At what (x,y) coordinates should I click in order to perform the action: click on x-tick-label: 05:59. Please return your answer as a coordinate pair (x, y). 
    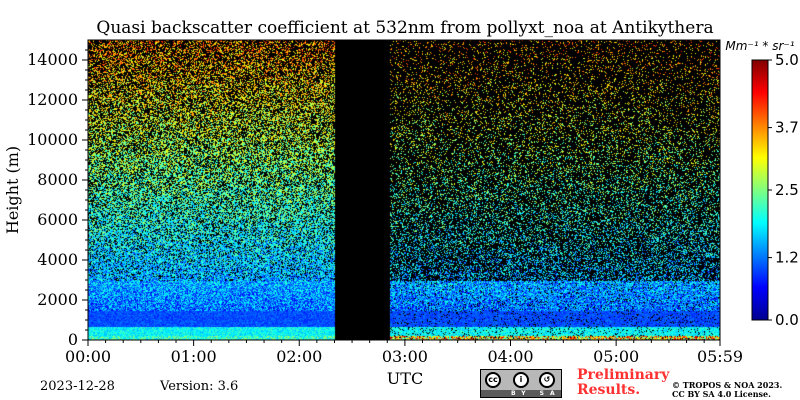
    Looking at the image, I should click on (720, 356).